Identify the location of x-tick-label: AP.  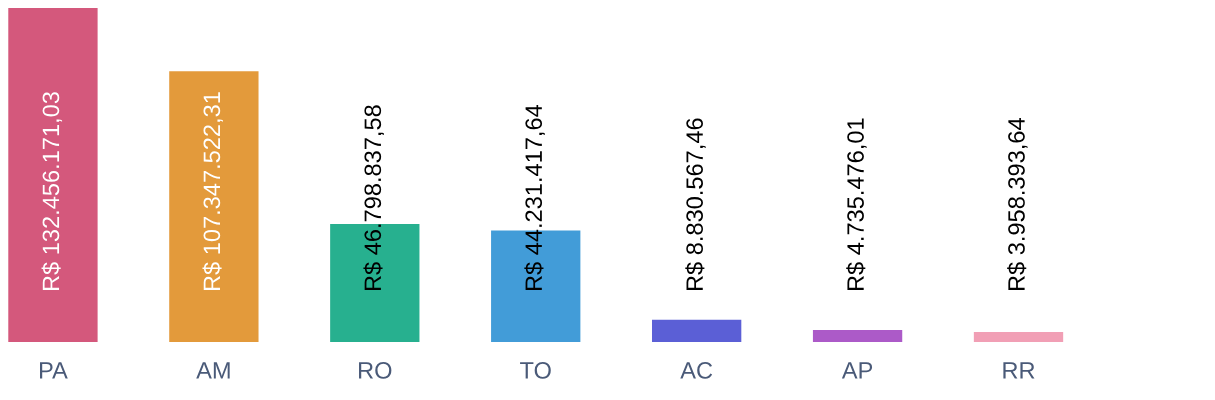
(857, 370).